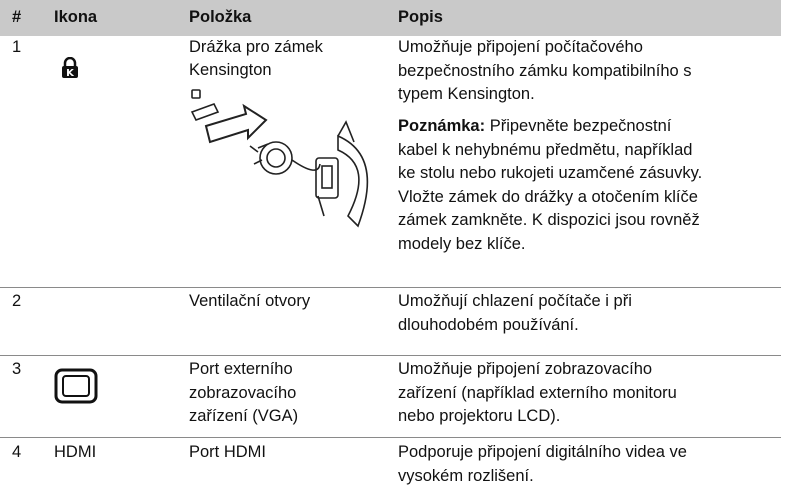 The image size is (795, 499). I want to click on note-label: Poznámka:, so click(442, 126).